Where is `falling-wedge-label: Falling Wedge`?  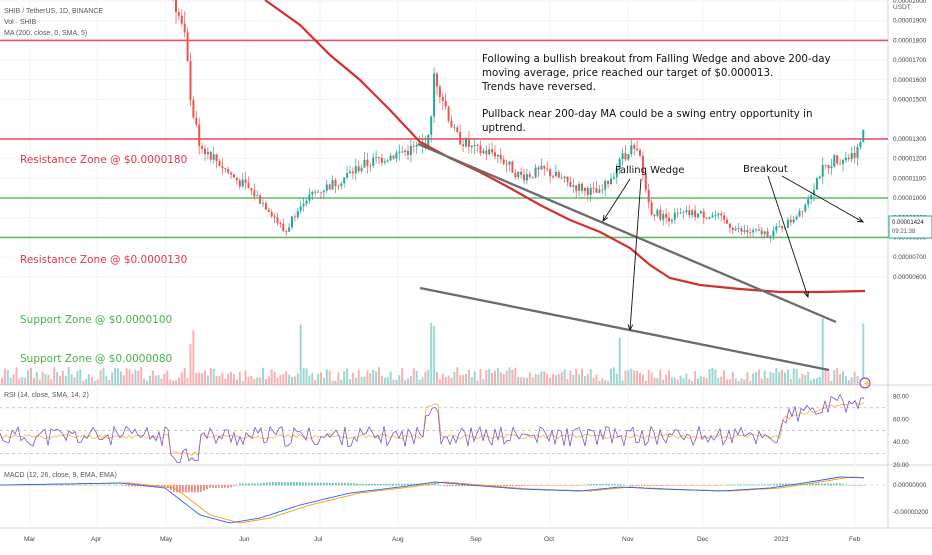 falling-wedge-label: Falling Wedge is located at coordinates (649, 170).